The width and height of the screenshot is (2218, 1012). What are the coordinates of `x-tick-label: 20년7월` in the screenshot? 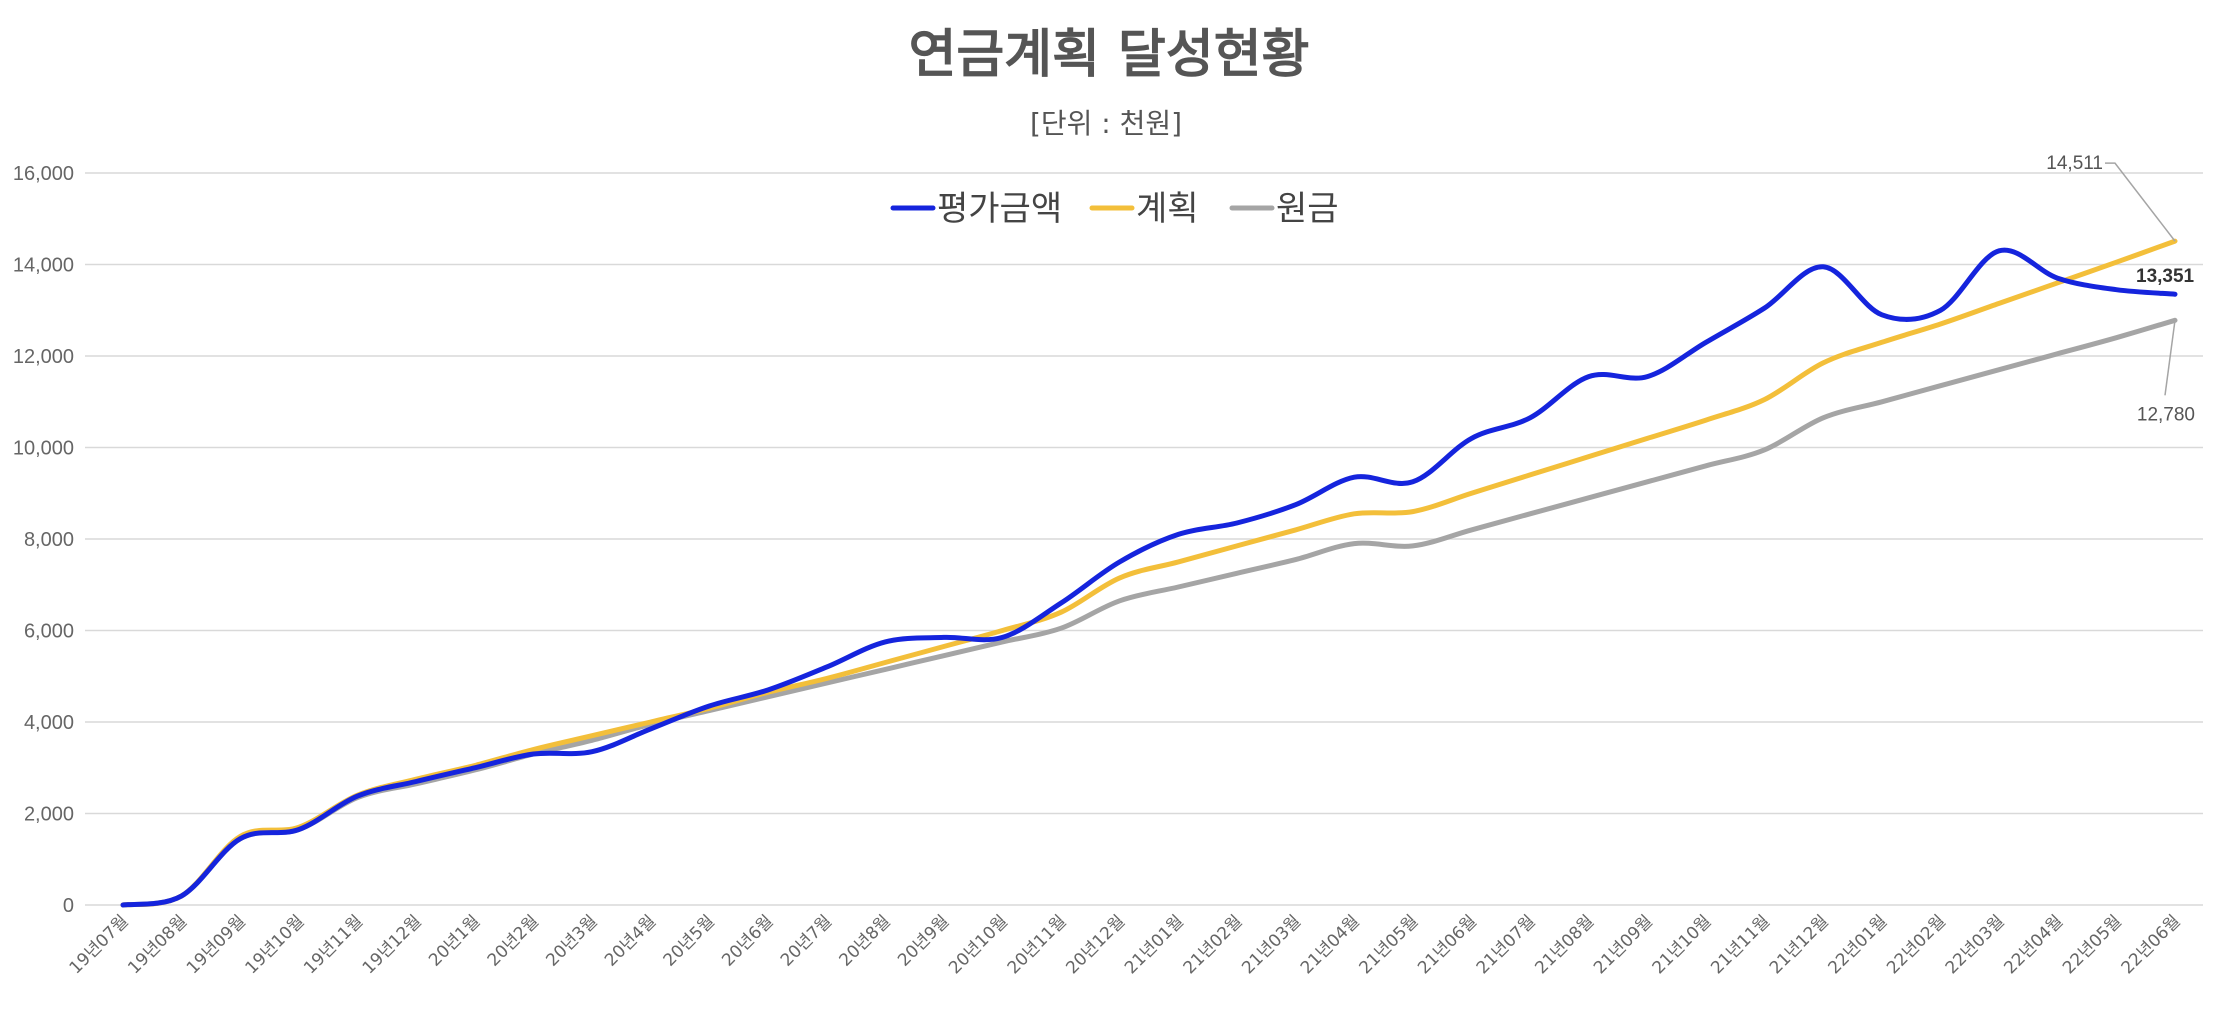 It's located at (806, 940).